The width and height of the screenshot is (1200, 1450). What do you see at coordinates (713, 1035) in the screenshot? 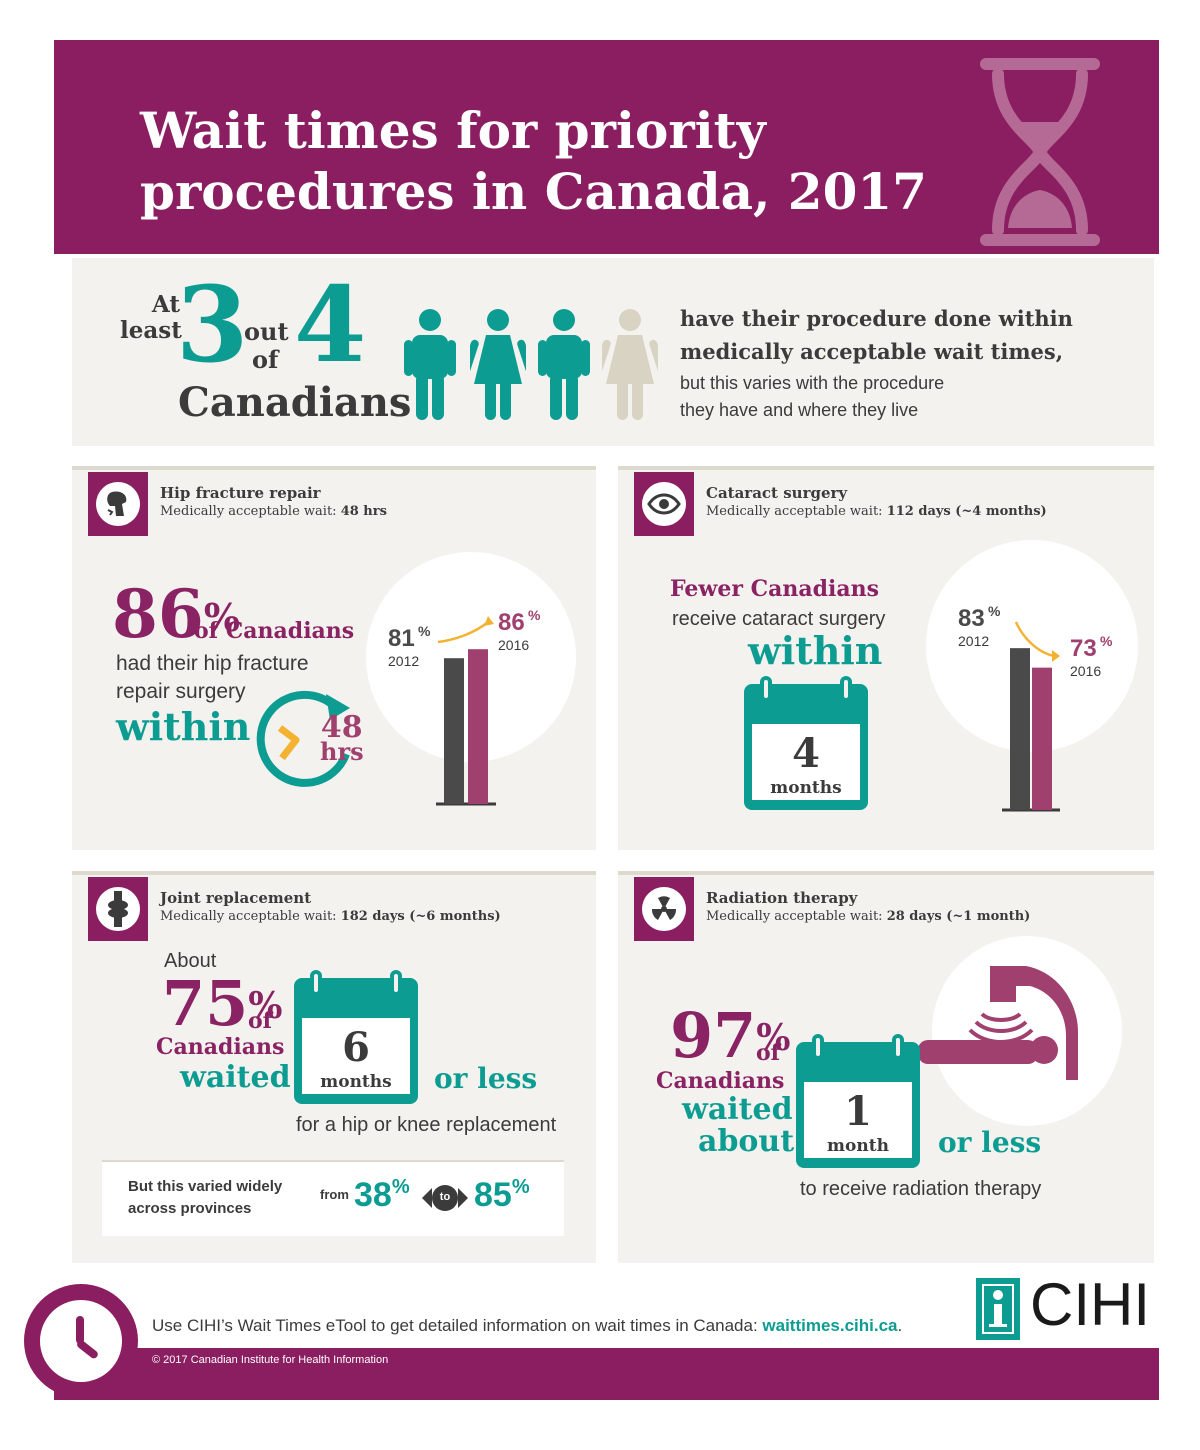
I see `radiation-pct-value: 97` at bounding box center [713, 1035].